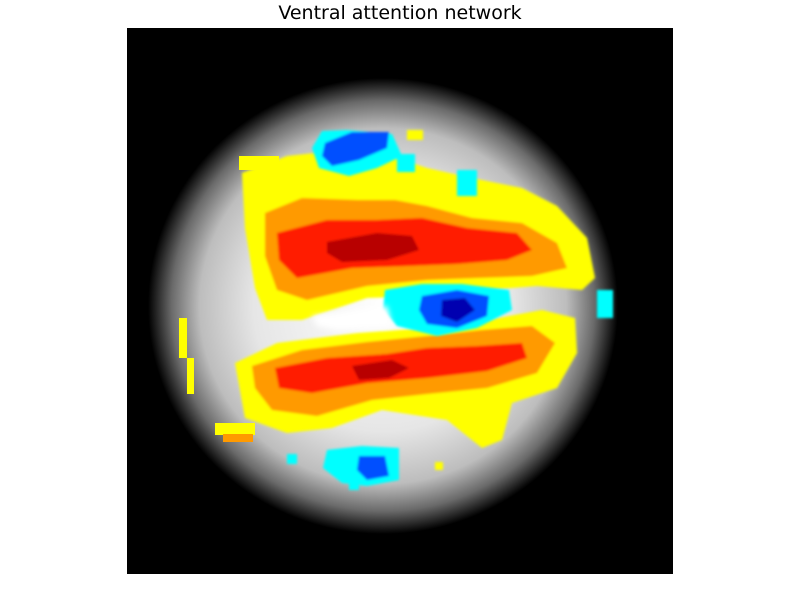 Image resolution: width=800 pixels, height=600 pixels. What do you see at coordinates (354, 485) in the screenshot?
I see `bottom-cyan-dot` at bounding box center [354, 485].